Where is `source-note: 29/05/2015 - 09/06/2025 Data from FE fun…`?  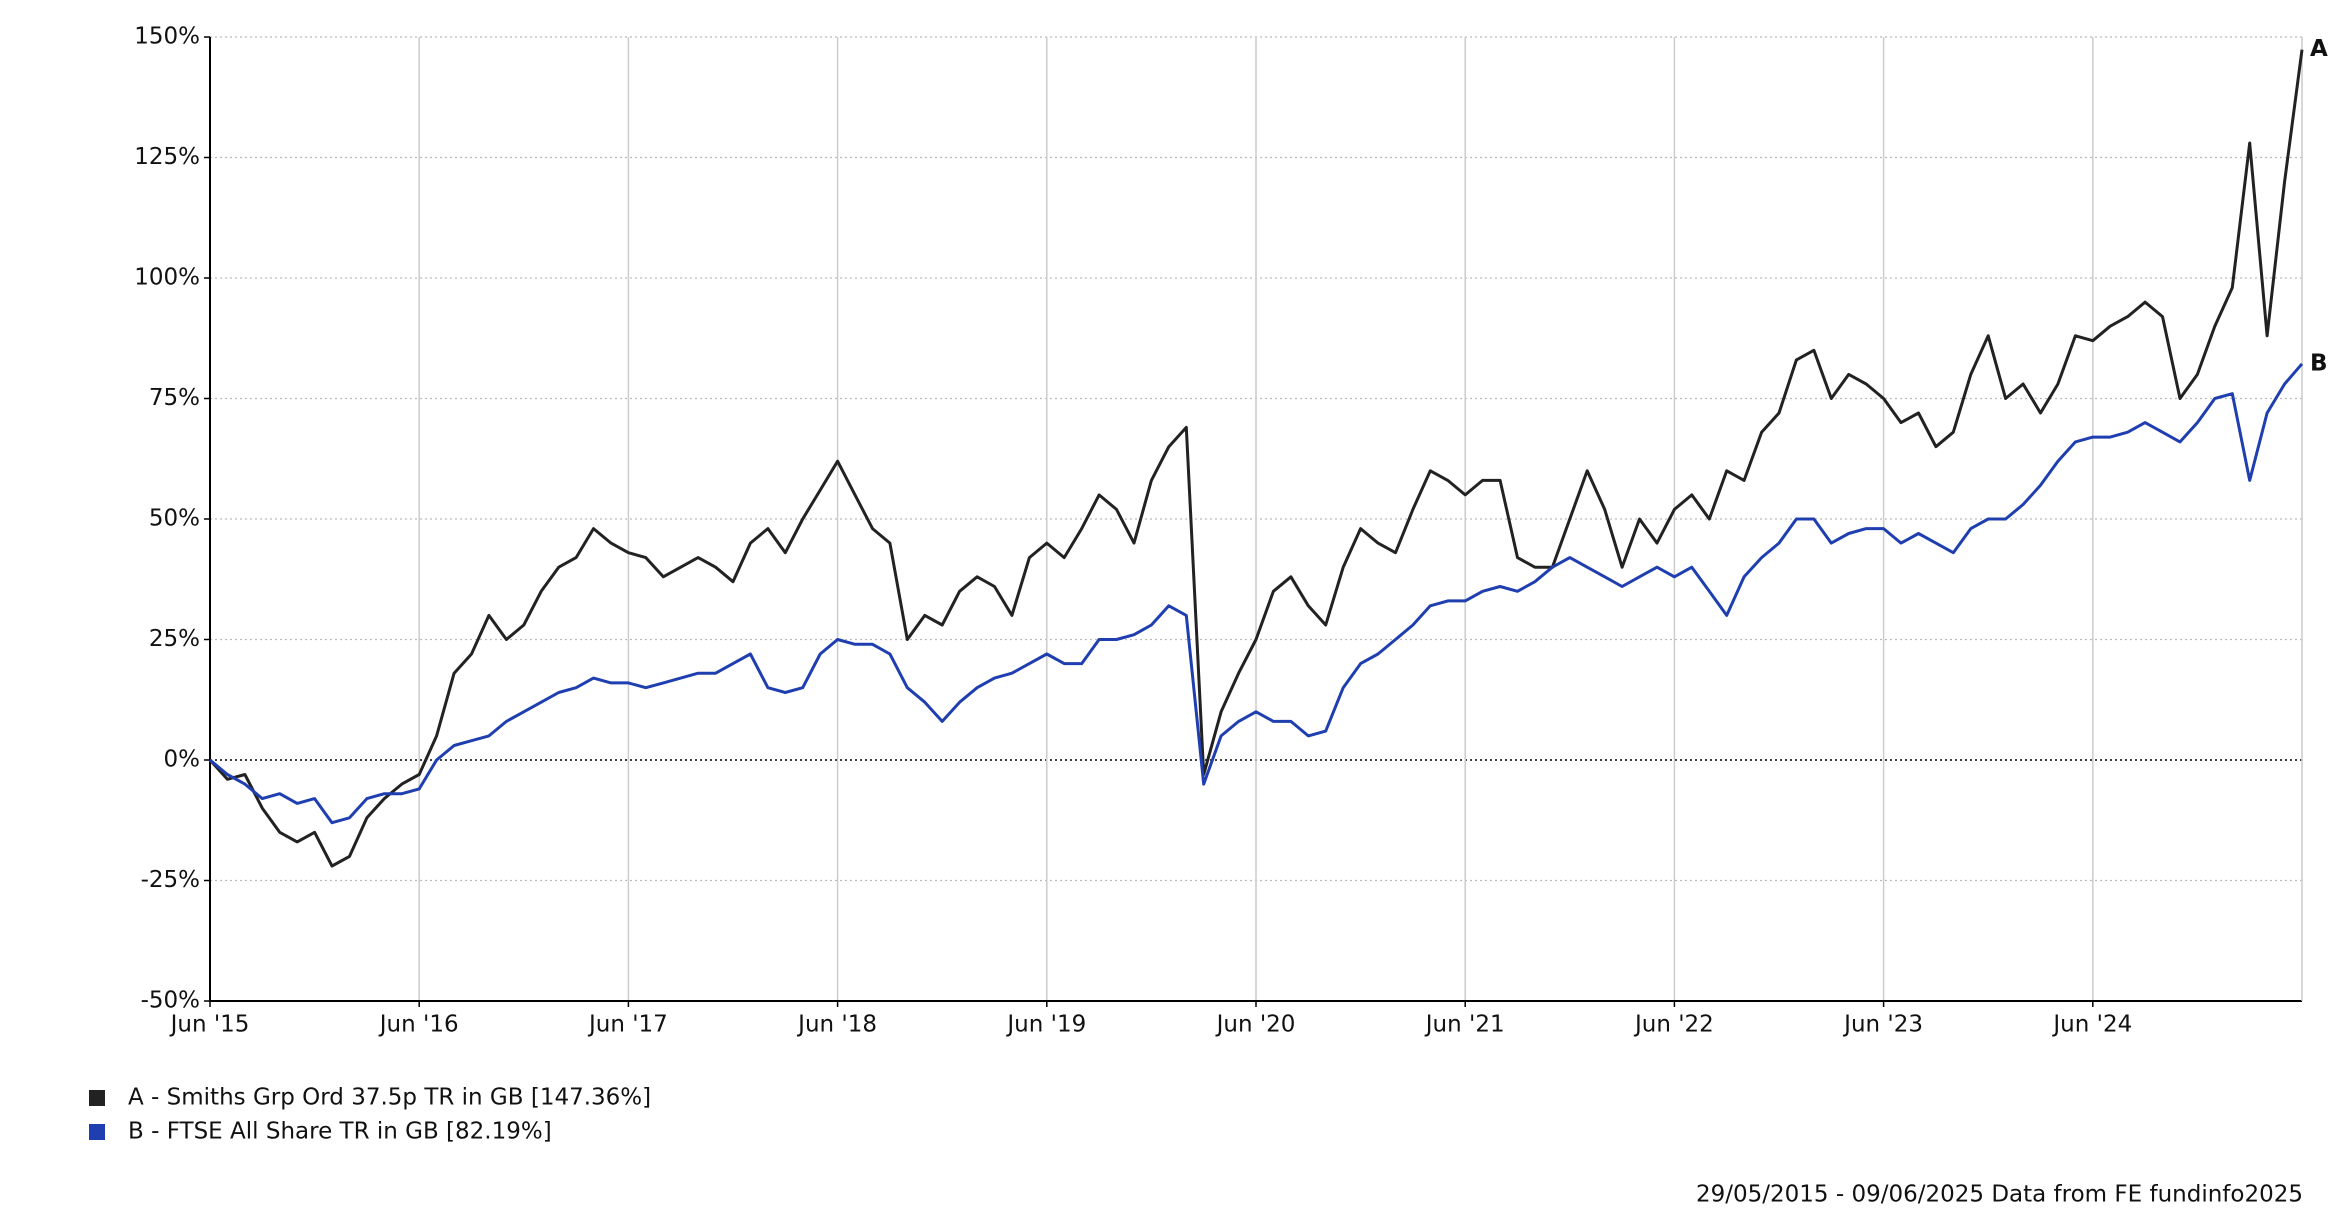
source-note: 29/05/2015 - 09/06/2025 Data from FE fun… is located at coordinates (1999, 1195).